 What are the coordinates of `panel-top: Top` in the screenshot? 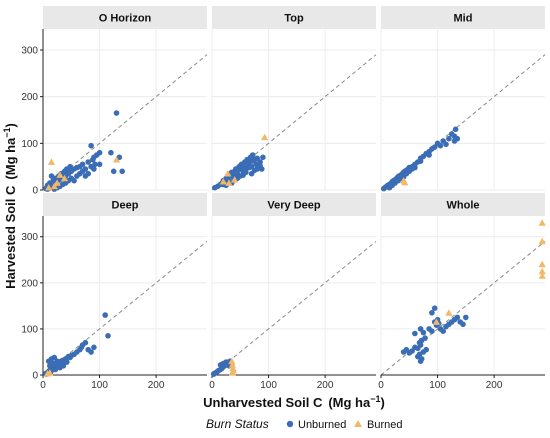 It's located at (294, 98).